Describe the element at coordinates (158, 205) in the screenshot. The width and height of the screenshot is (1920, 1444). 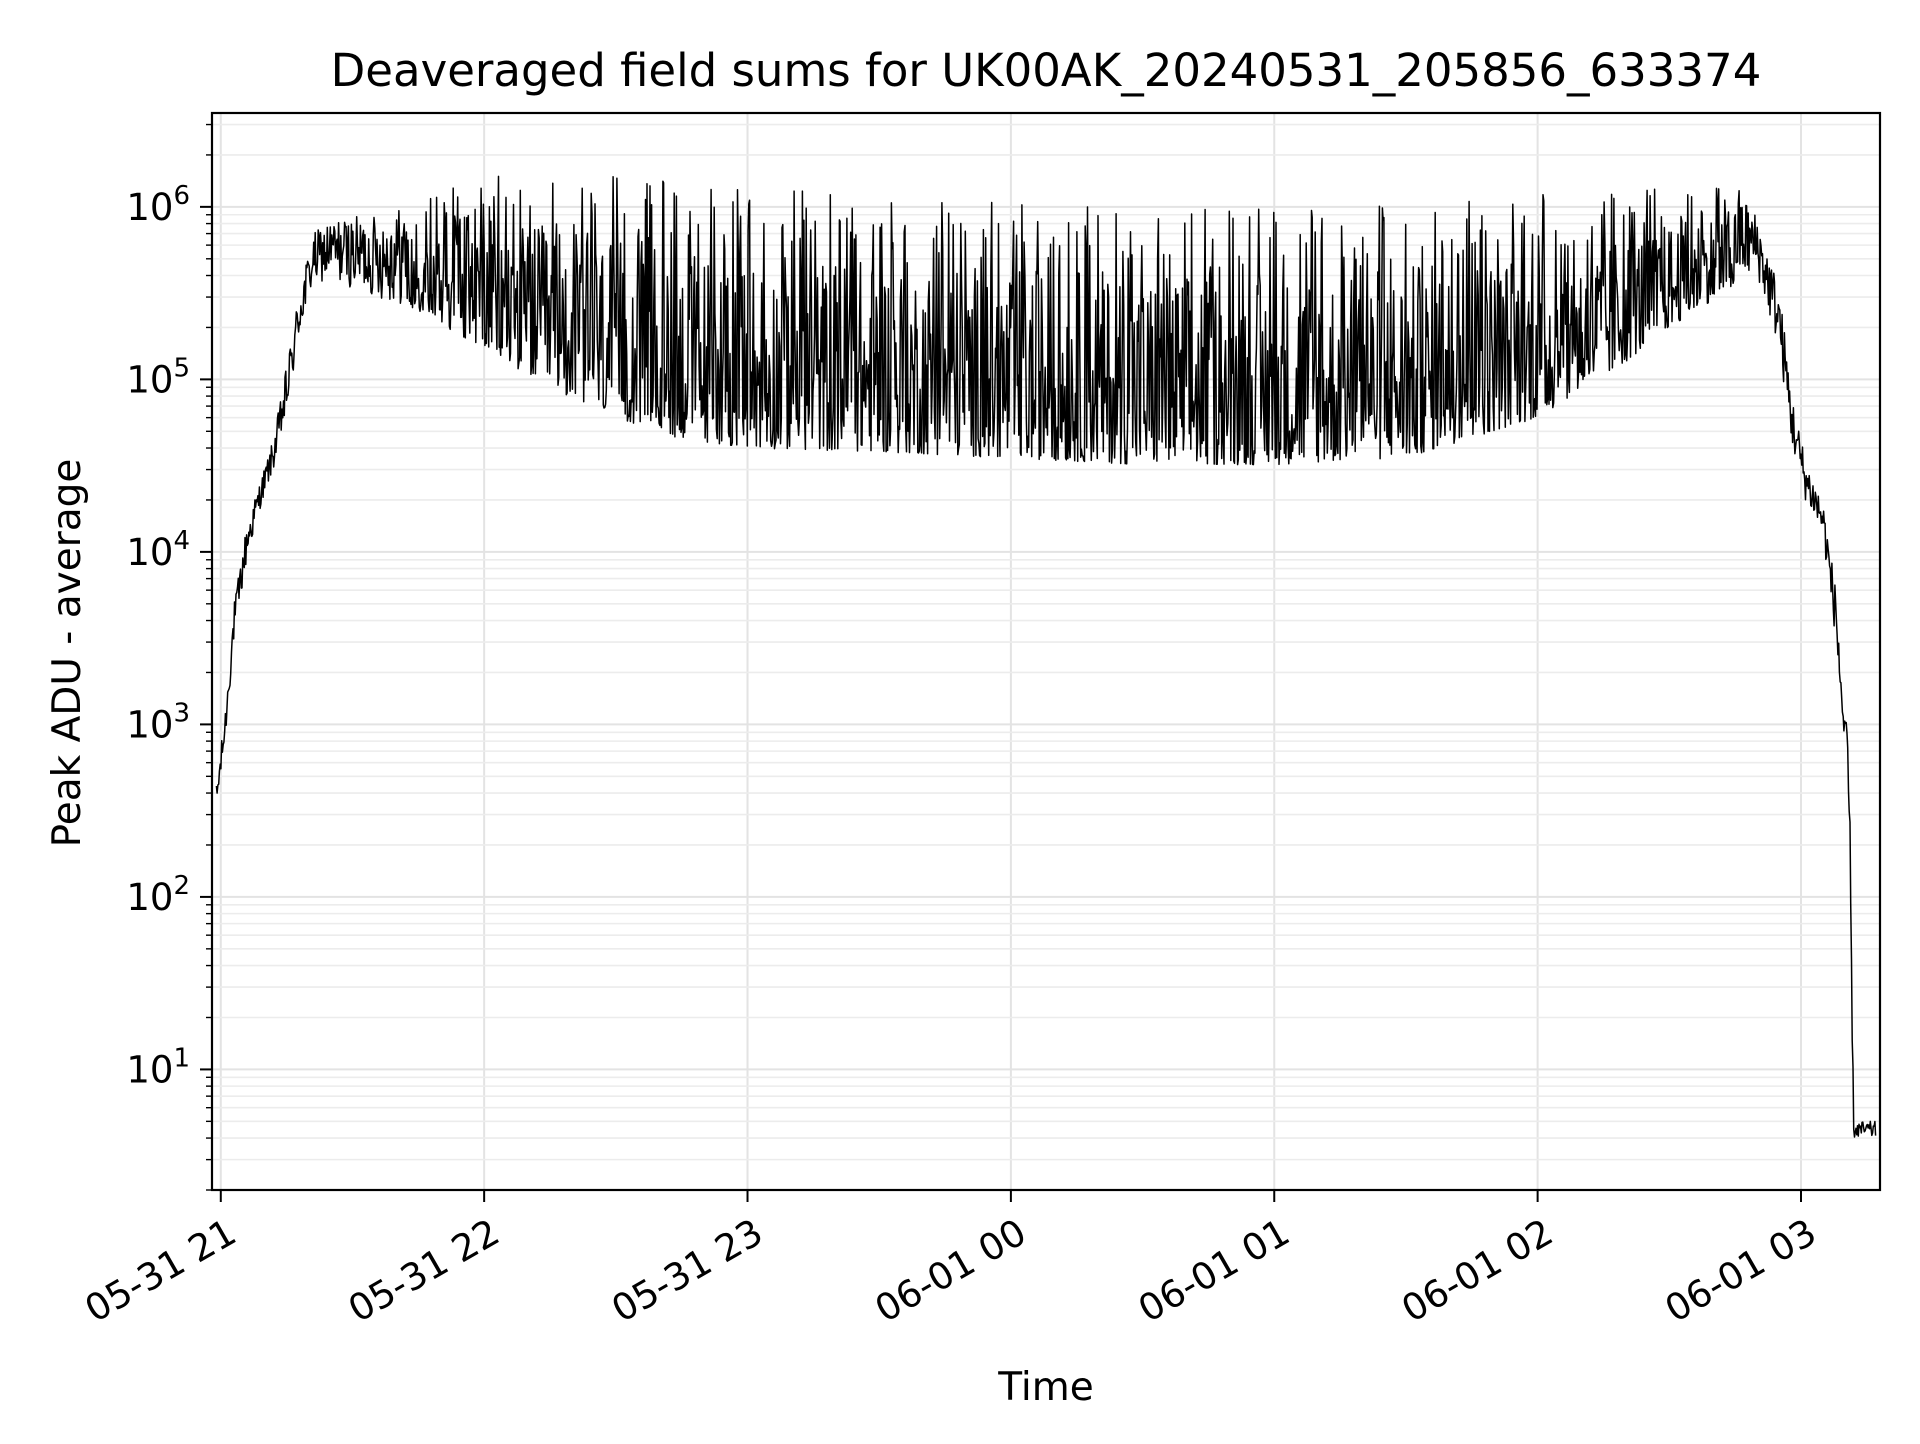
I see `y-tick-label: 106` at that location.